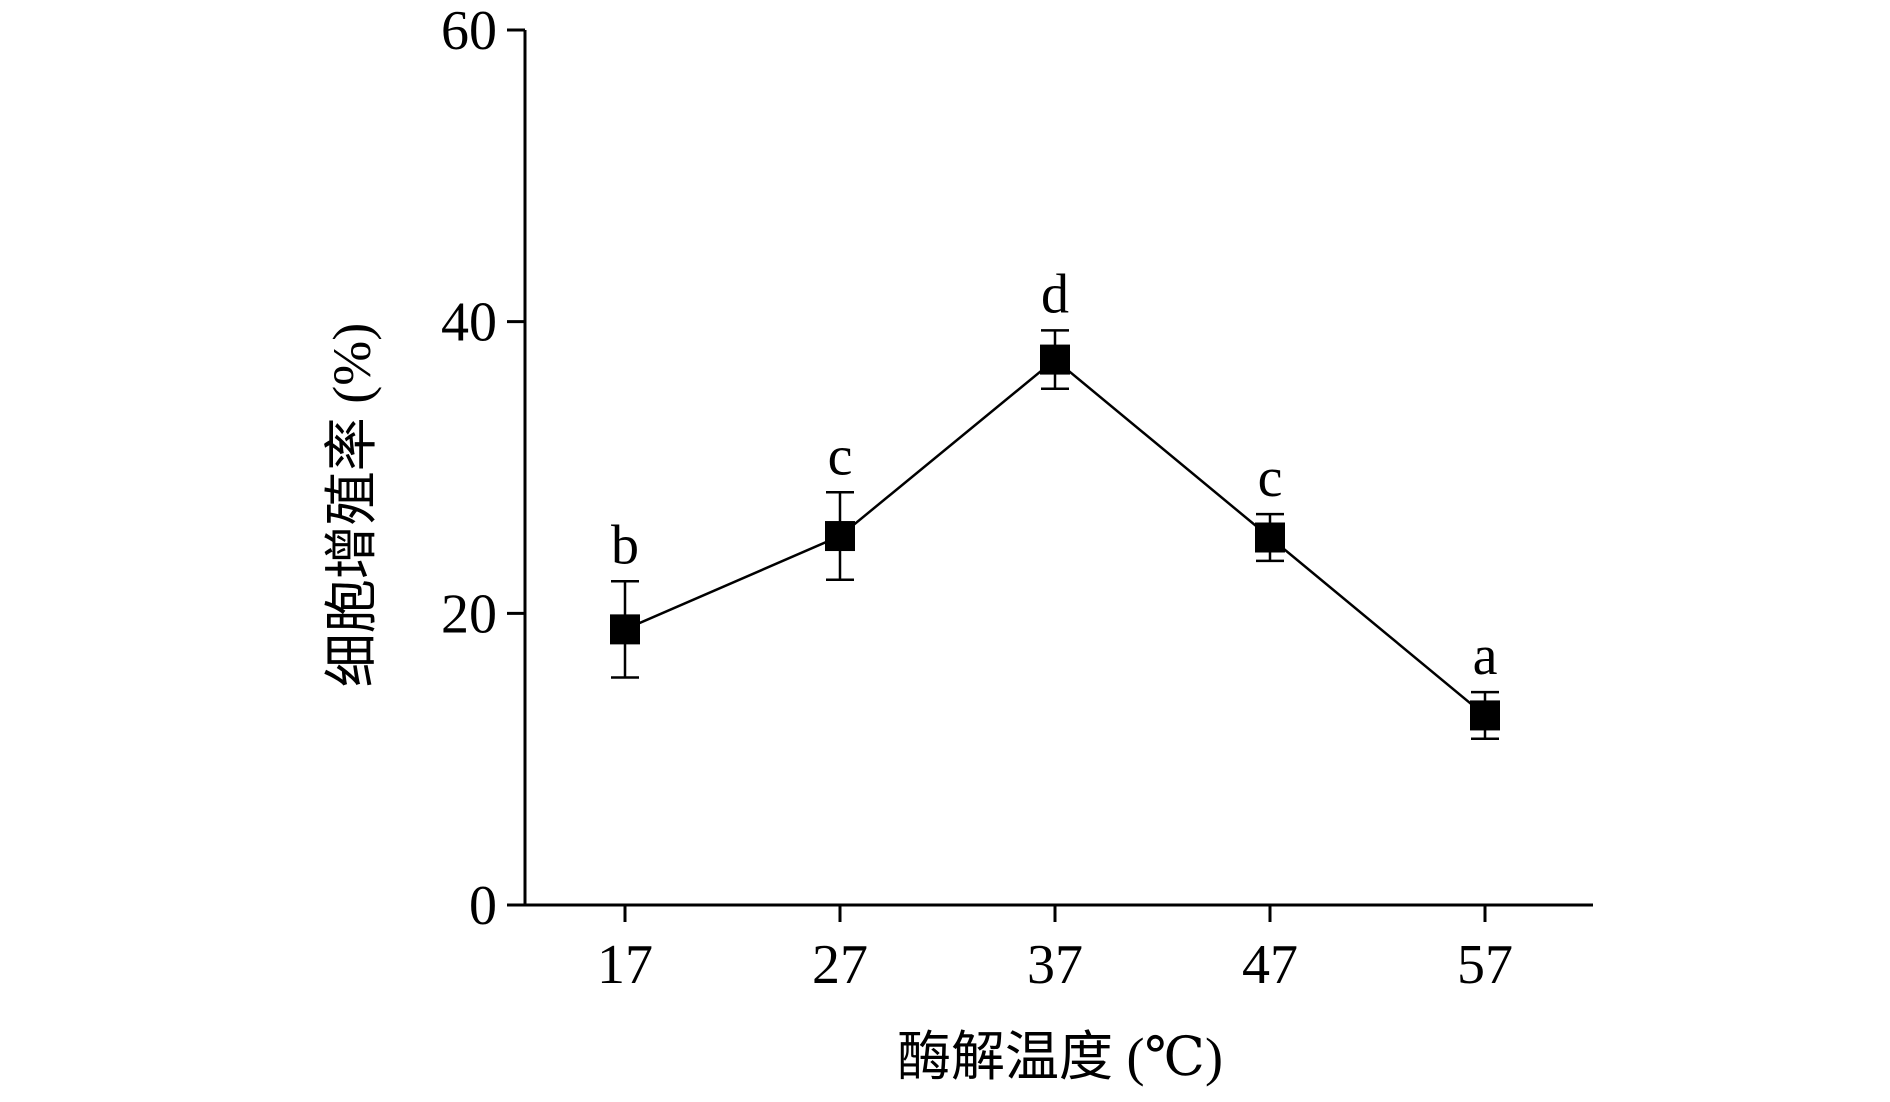 The image size is (1890, 1102). What do you see at coordinates (1055, 537) in the screenshot?
I see `series-line` at bounding box center [1055, 537].